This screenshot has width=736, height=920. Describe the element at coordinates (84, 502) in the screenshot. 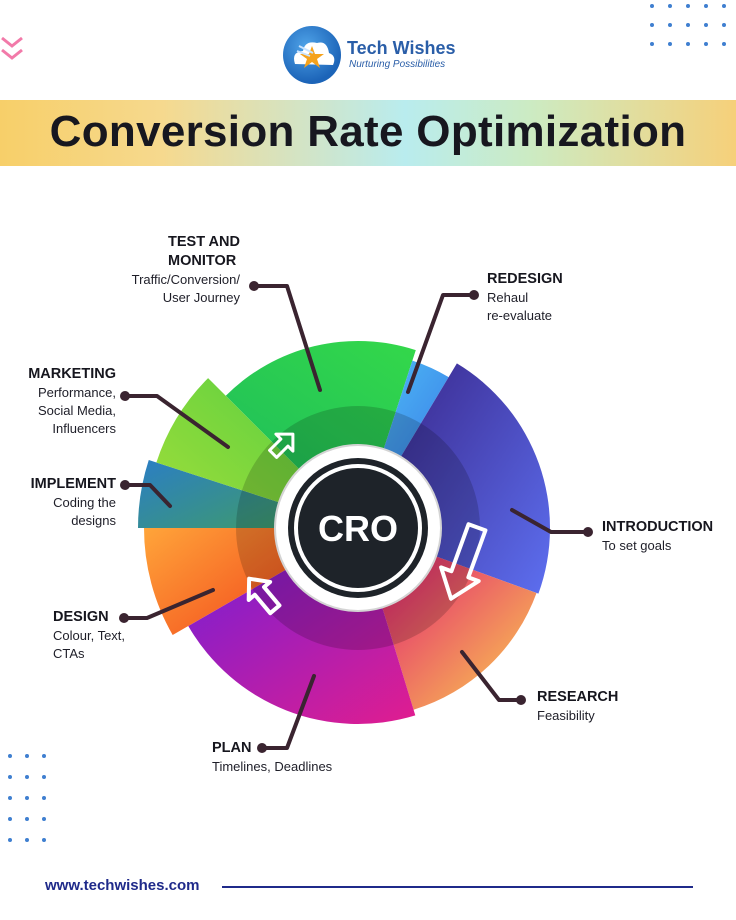

I see `stage-detail: Coding the` at that location.